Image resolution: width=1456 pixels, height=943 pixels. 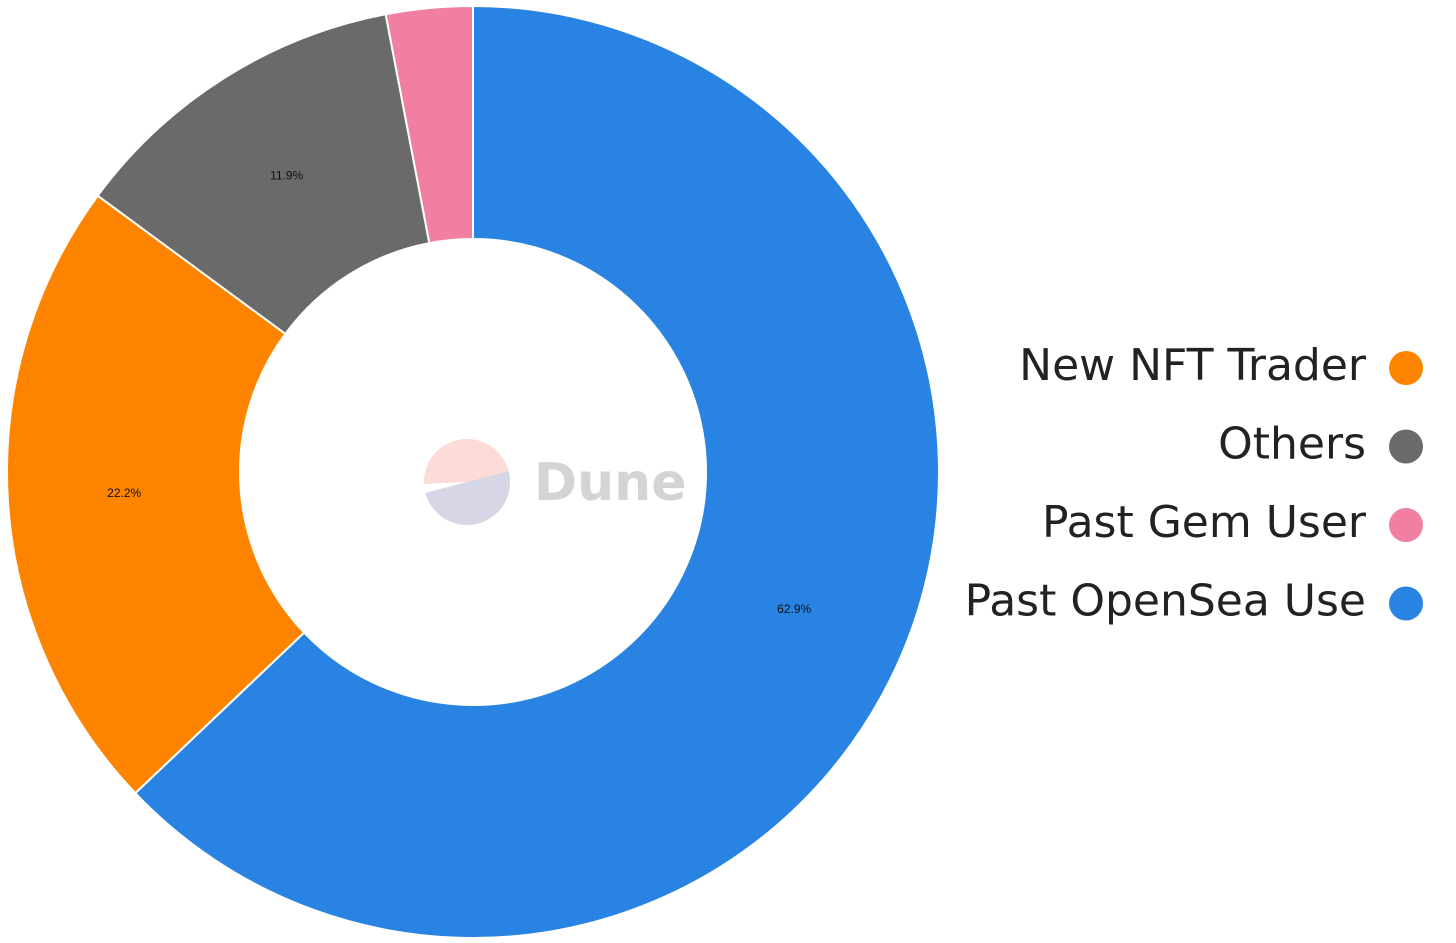 What do you see at coordinates (1193, 365) in the screenshot?
I see `legend-label: New NFT Trader` at bounding box center [1193, 365].